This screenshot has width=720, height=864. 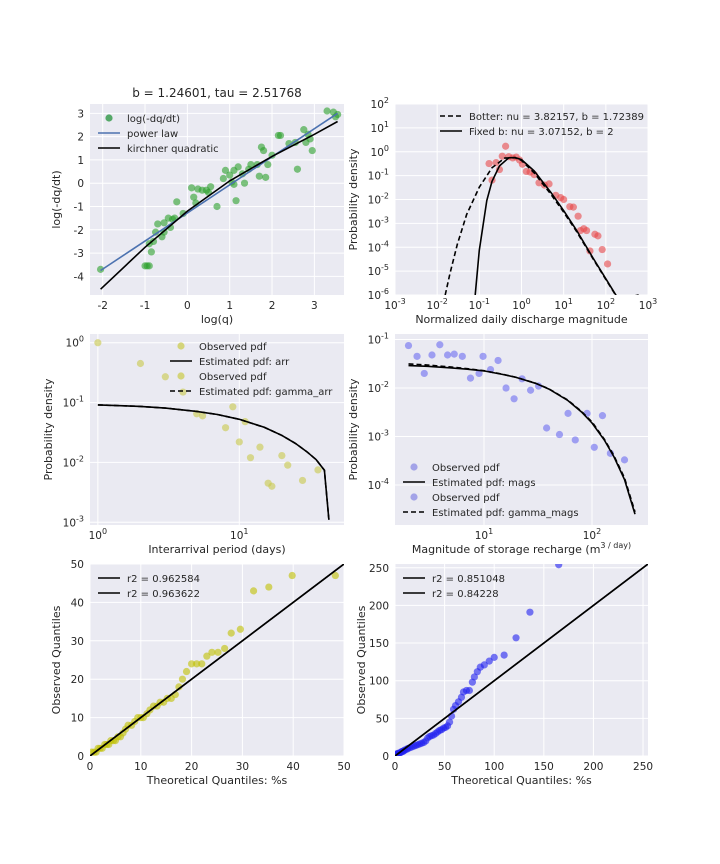 I want to click on x-tick-label: 2, so click(x=272, y=306).